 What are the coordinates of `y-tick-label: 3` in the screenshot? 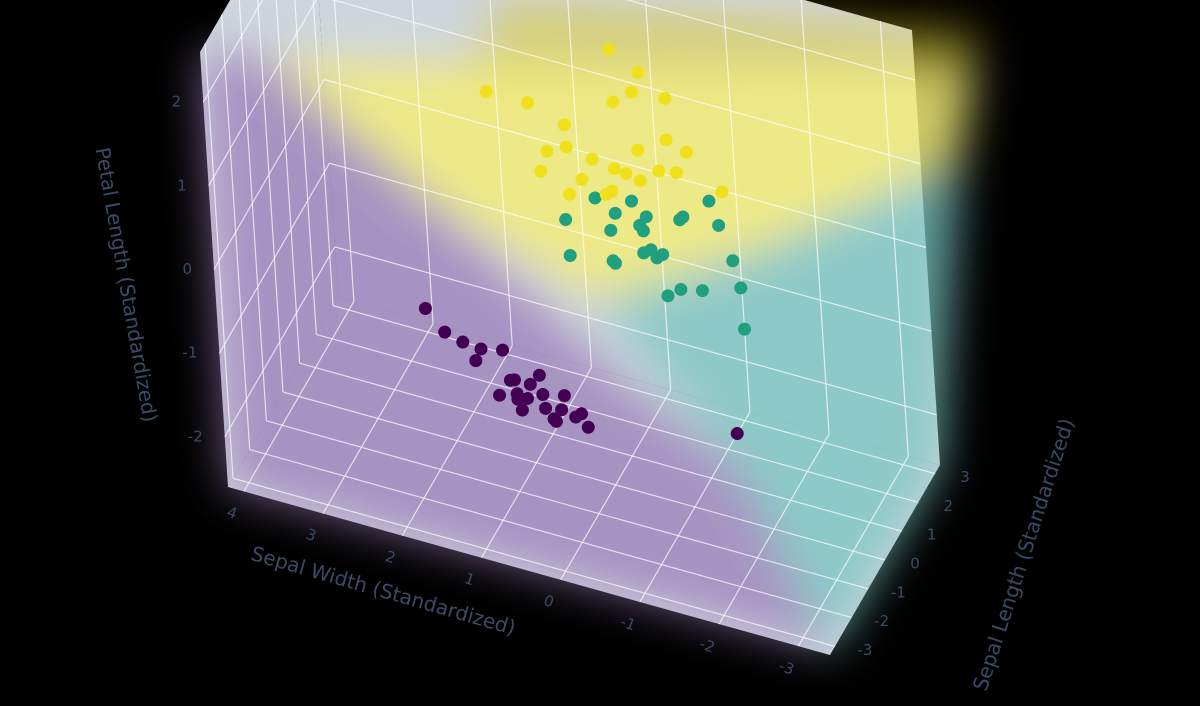 It's located at (965, 477).